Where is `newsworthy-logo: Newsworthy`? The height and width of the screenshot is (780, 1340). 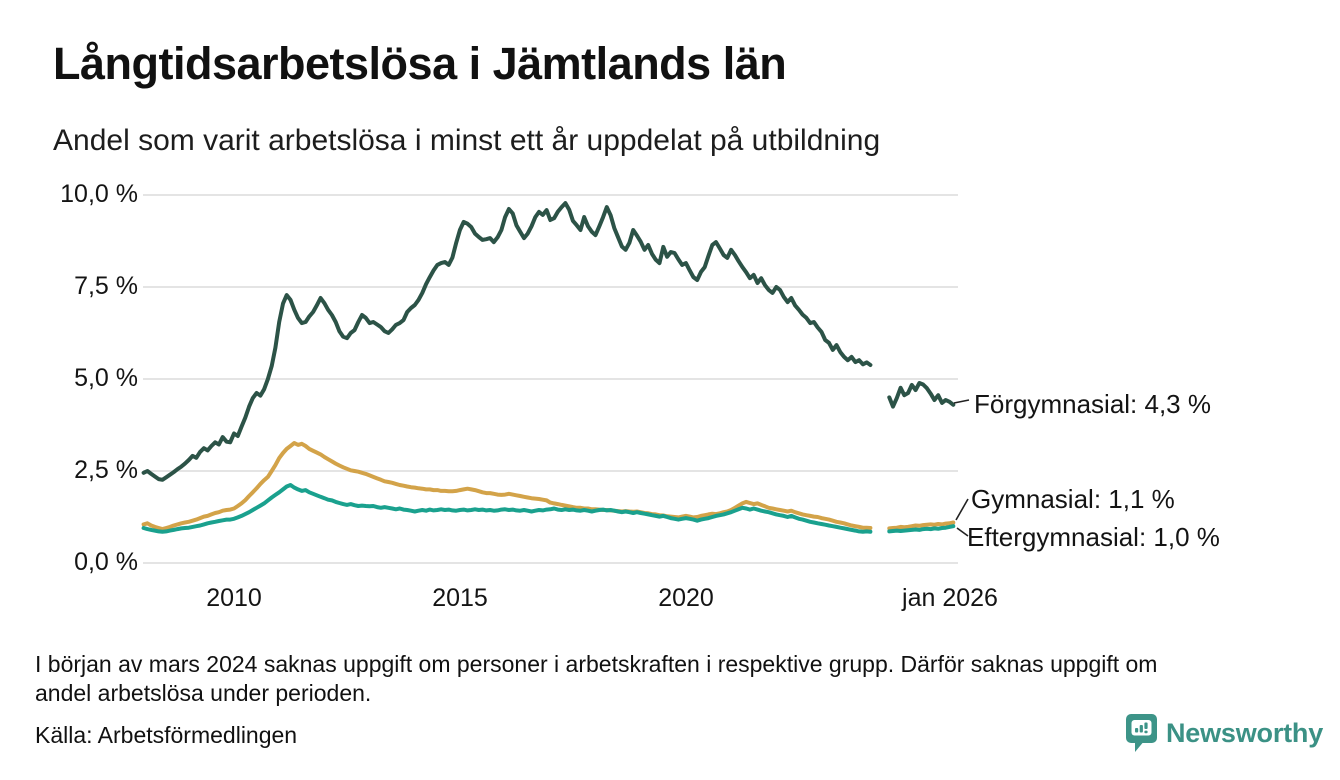 newsworthy-logo: Newsworthy is located at coordinates (1224, 733).